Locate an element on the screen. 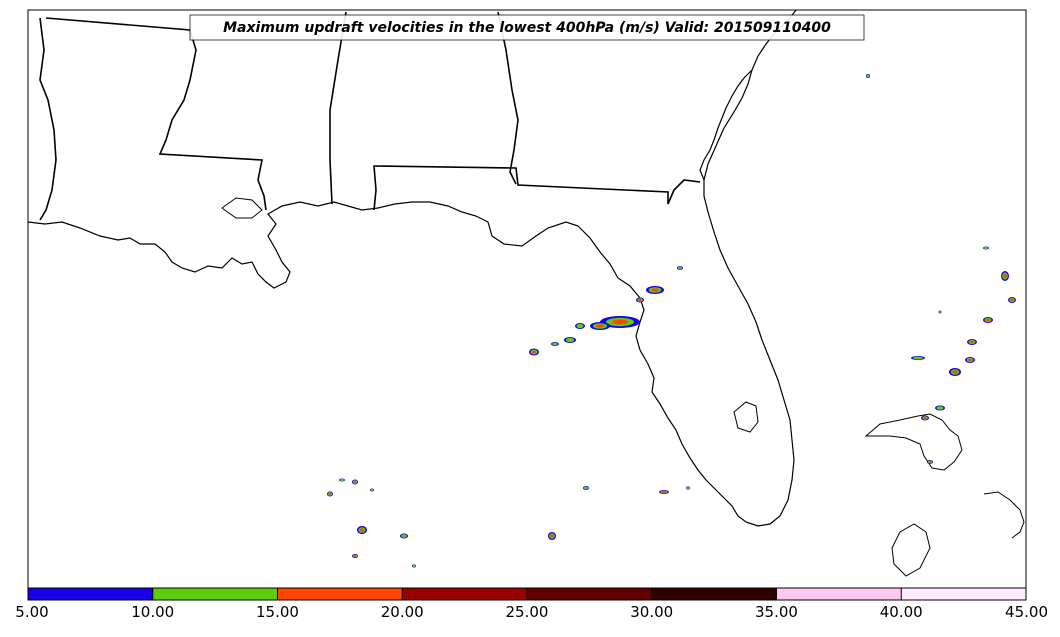  title-box is located at coordinates (527, 27).